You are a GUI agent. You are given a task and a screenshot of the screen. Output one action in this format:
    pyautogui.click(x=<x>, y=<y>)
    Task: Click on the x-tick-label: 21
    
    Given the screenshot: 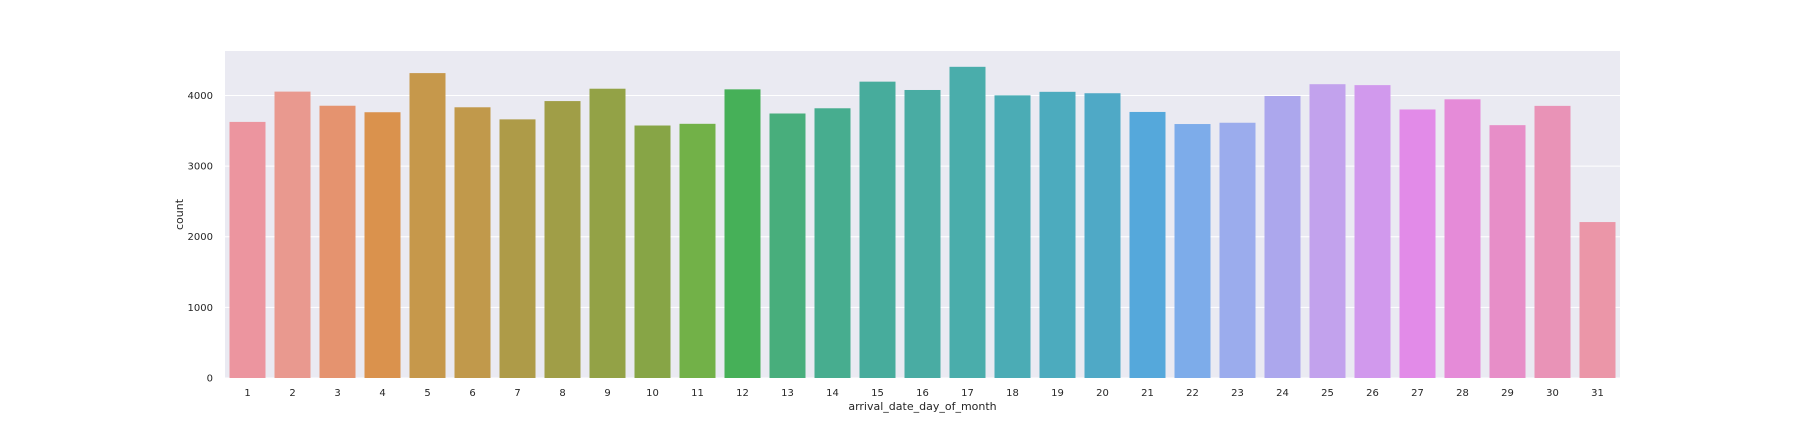 What is the action you would take?
    pyautogui.click(x=1147, y=393)
    